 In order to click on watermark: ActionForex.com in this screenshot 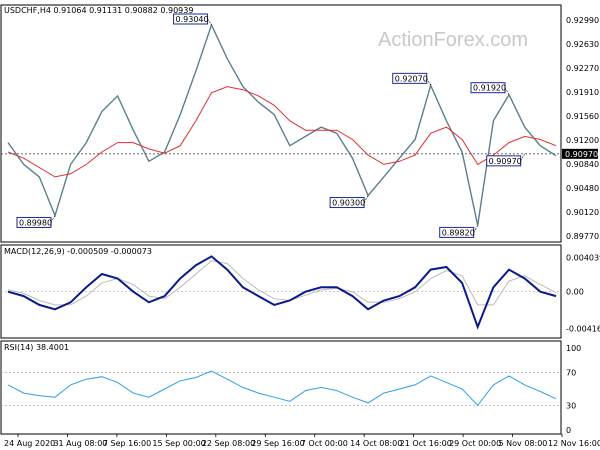, I will do `click(453, 40)`.